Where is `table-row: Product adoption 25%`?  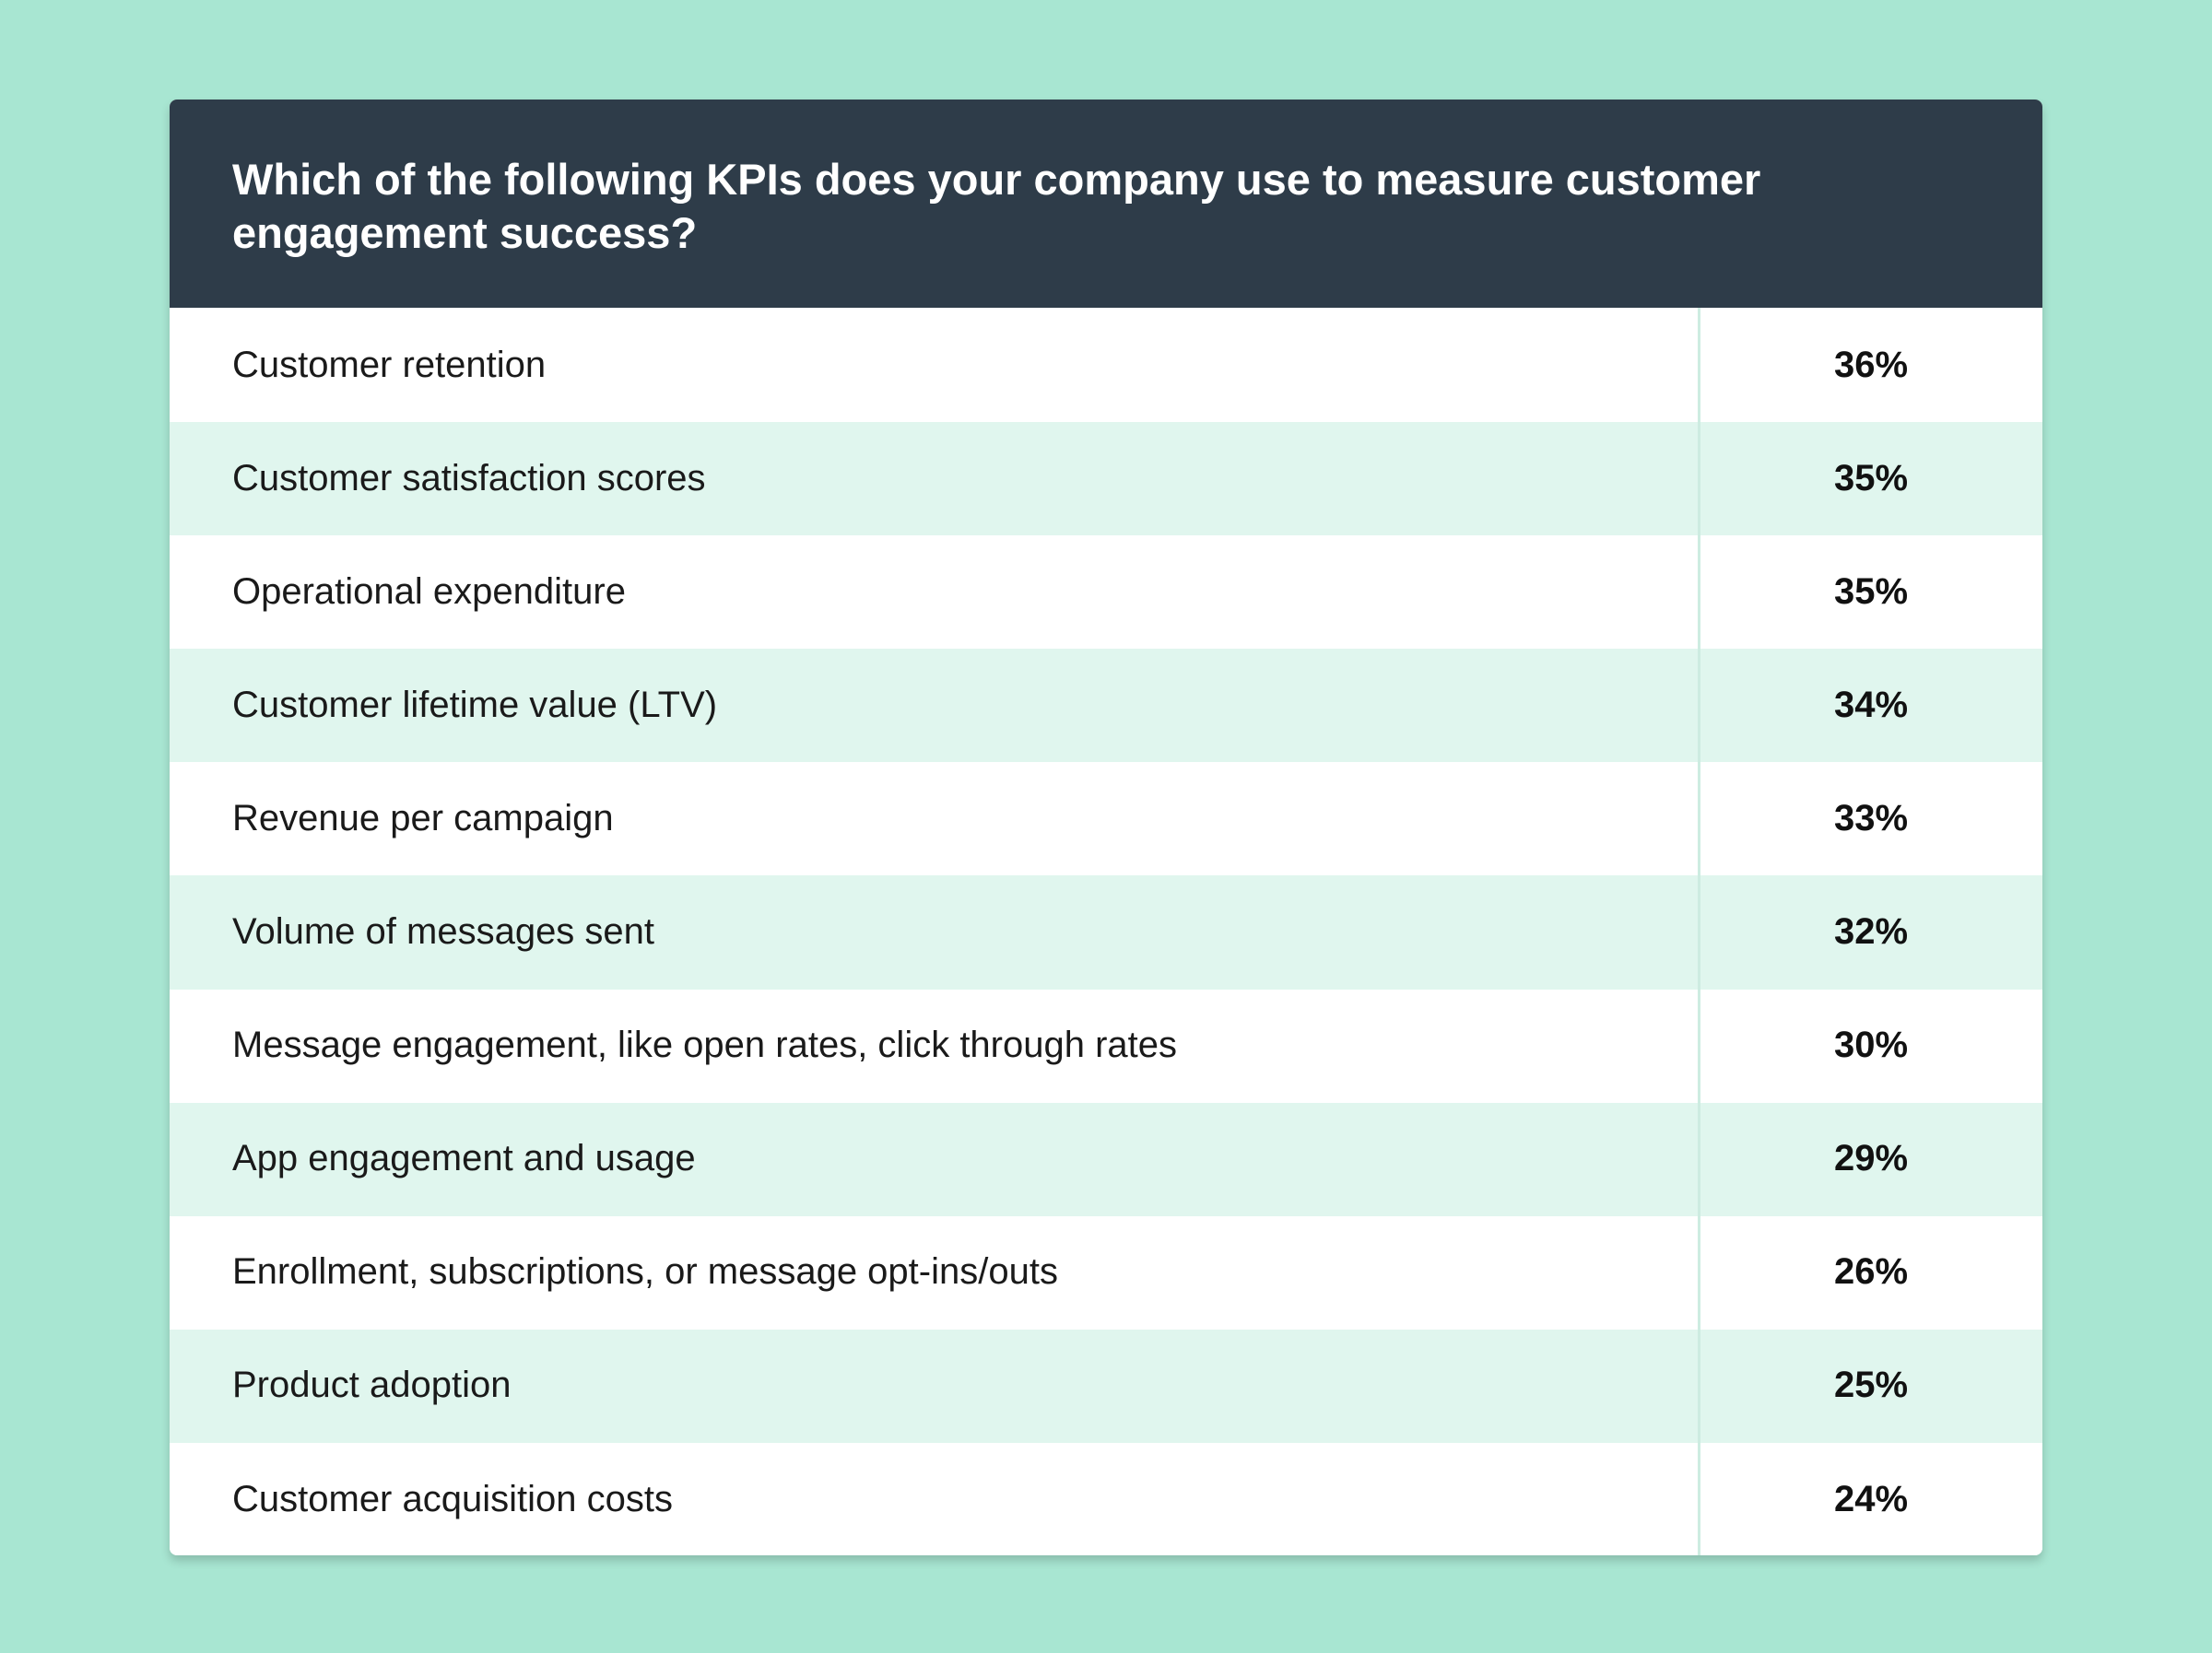 table-row: Product adoption 25% is located at coordinates (1106, 1385).